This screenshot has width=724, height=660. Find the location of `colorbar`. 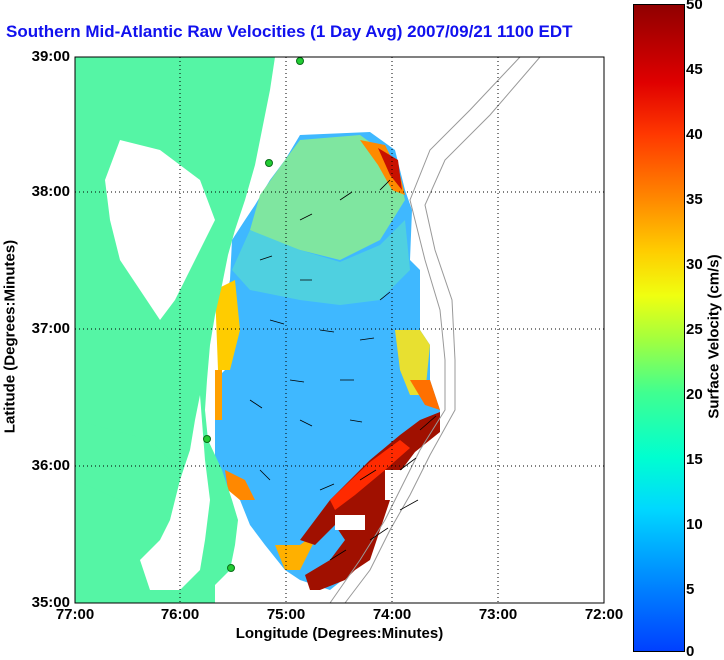

colorbar is located at coordinates (659, 328).